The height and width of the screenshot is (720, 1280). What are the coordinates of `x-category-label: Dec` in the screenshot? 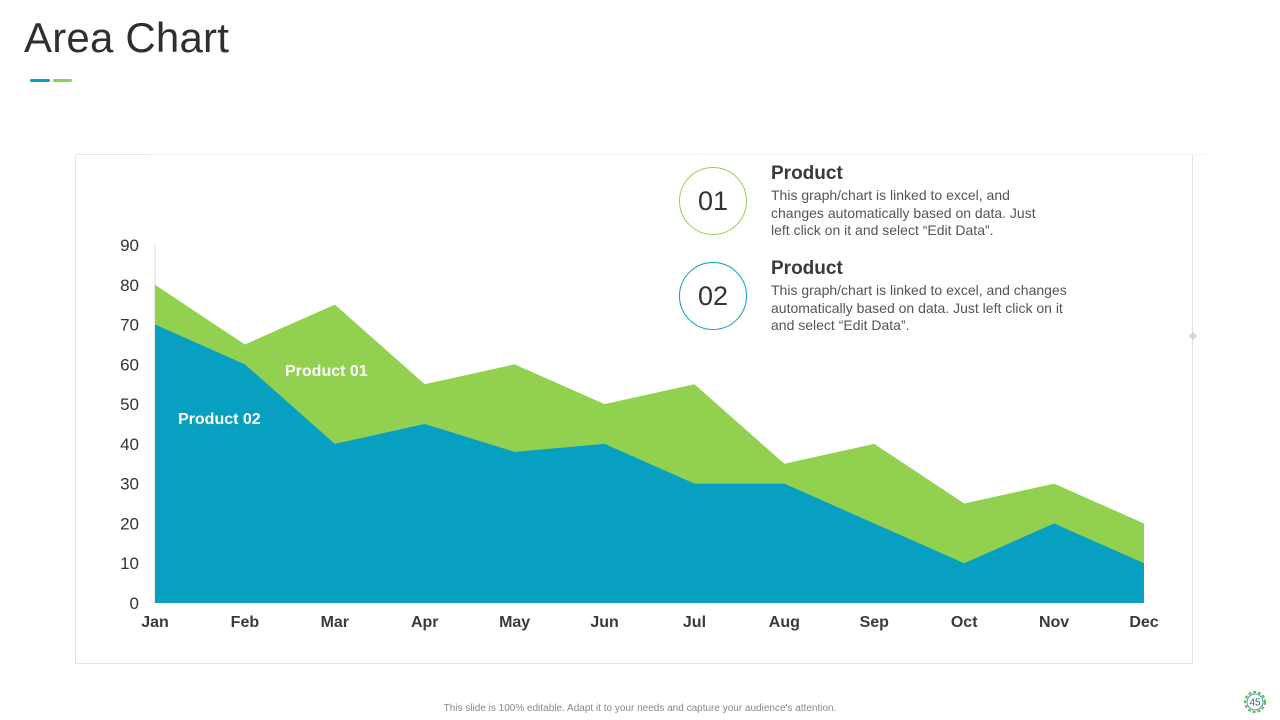 It's located at (1143, 622).